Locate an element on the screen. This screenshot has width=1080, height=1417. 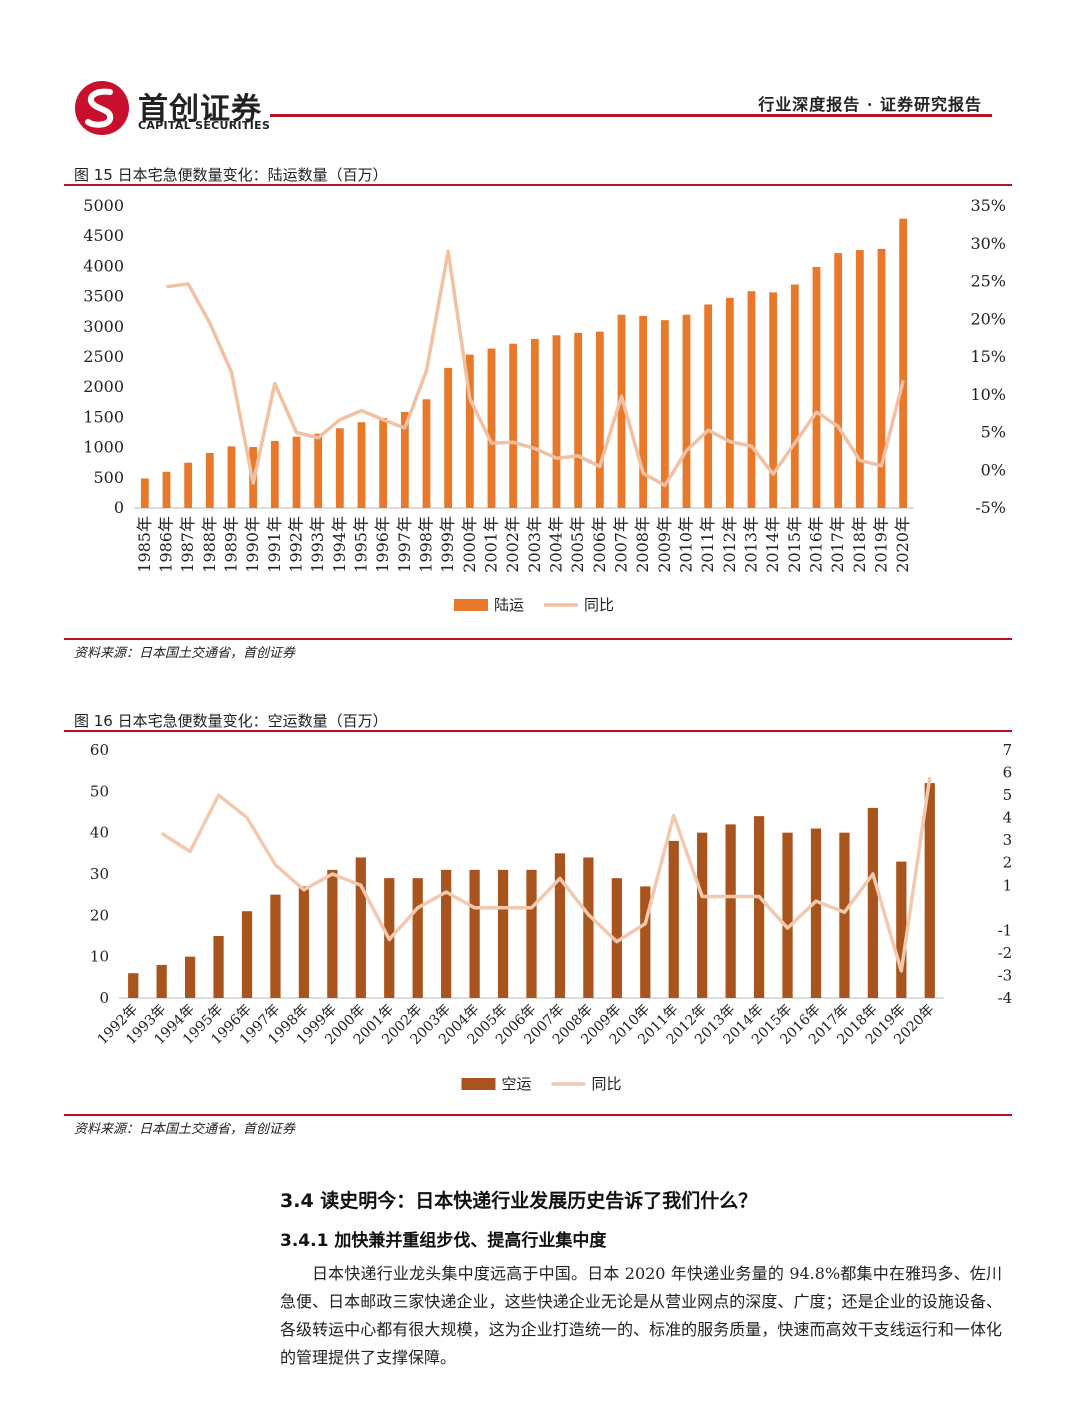
x-tick-label: 1993年 is located at coordinates (317, 544).